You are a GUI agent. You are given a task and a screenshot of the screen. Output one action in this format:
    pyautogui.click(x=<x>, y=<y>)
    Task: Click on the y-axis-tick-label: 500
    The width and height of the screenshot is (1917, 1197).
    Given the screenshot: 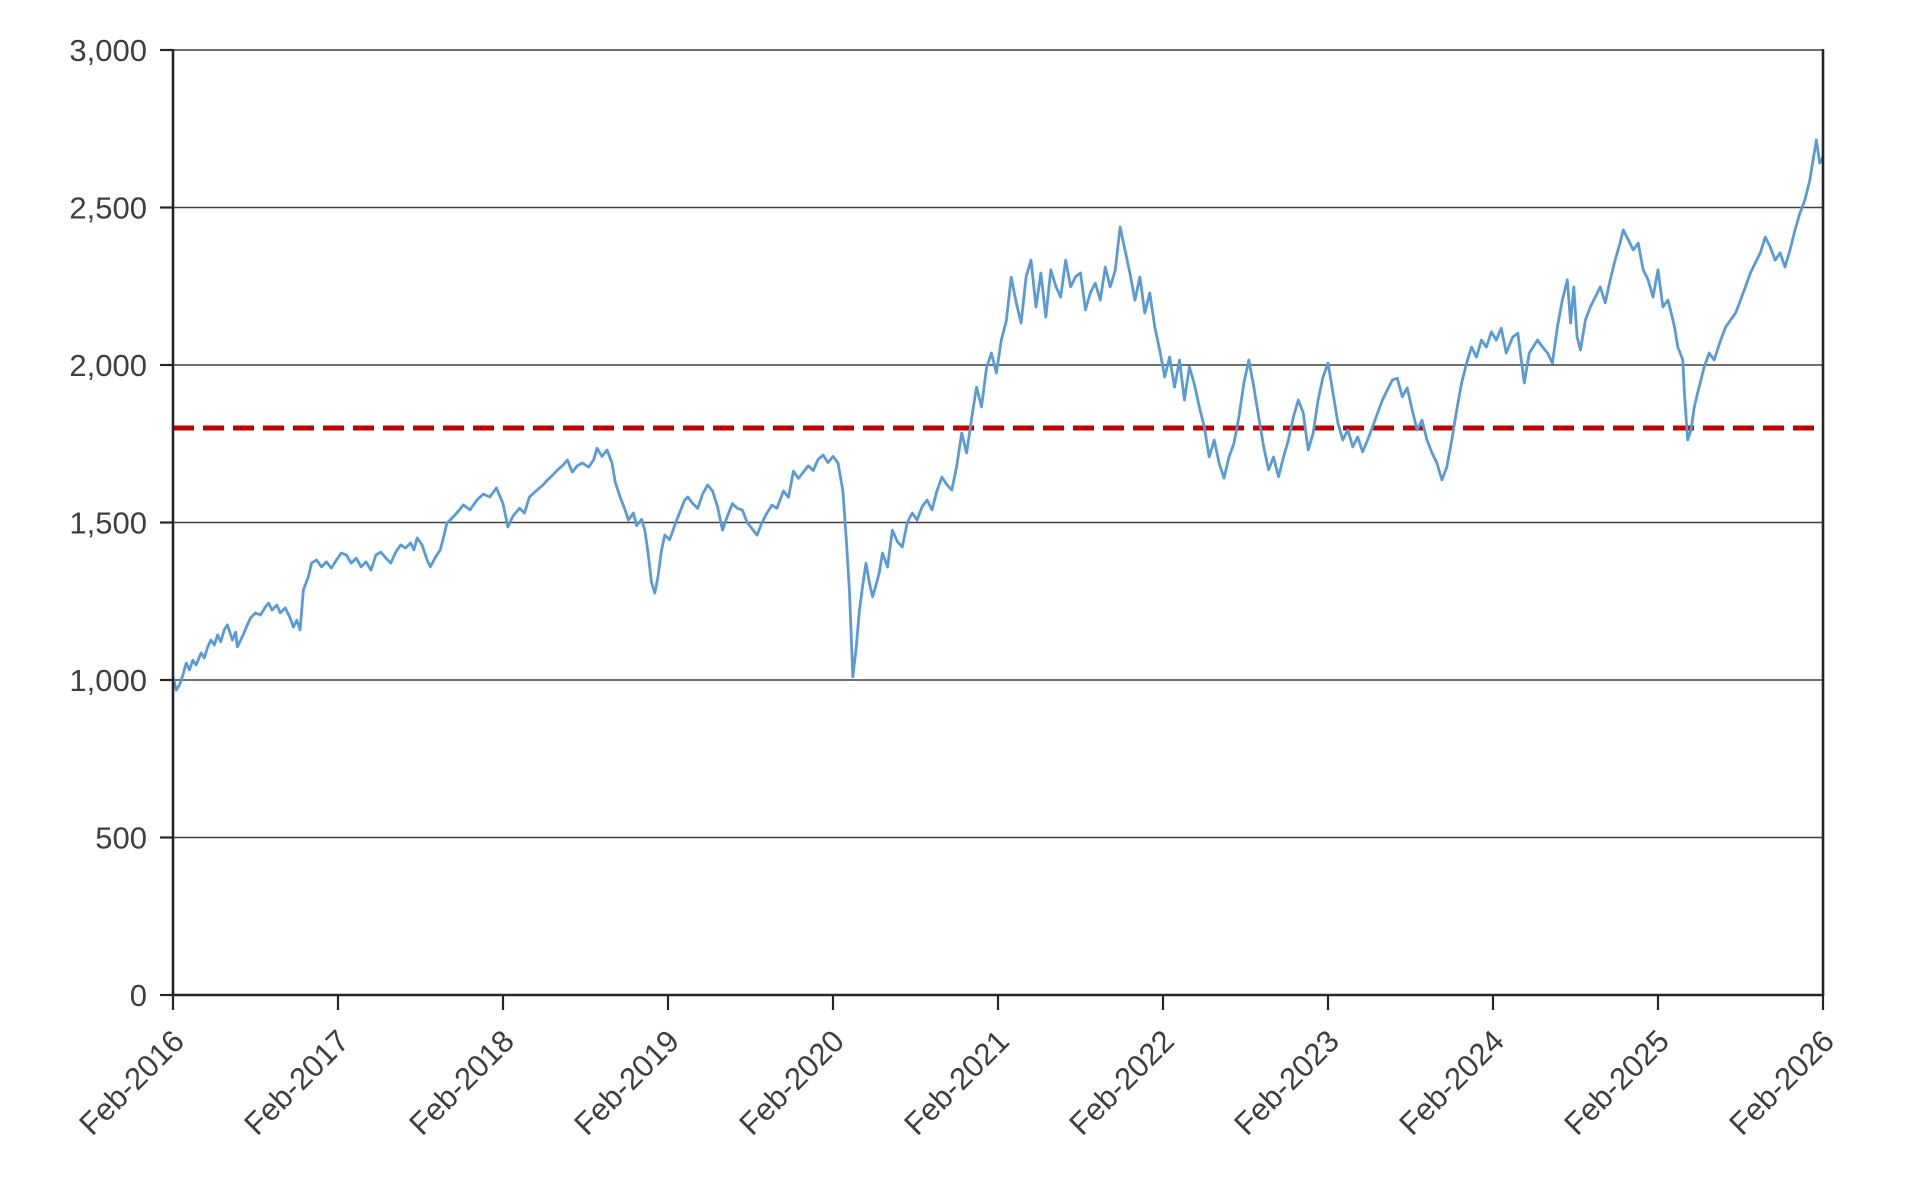 What is the action you would take?
    pyautogui.click(x=121, y=838)
    